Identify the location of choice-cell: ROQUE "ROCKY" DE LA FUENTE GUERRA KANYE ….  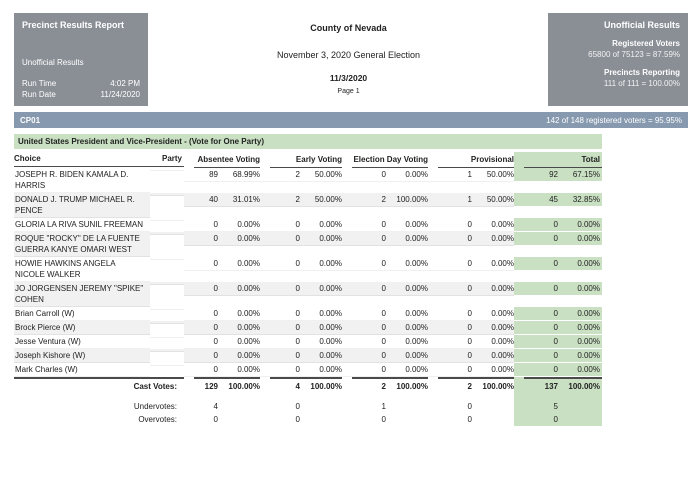
(82, 244).